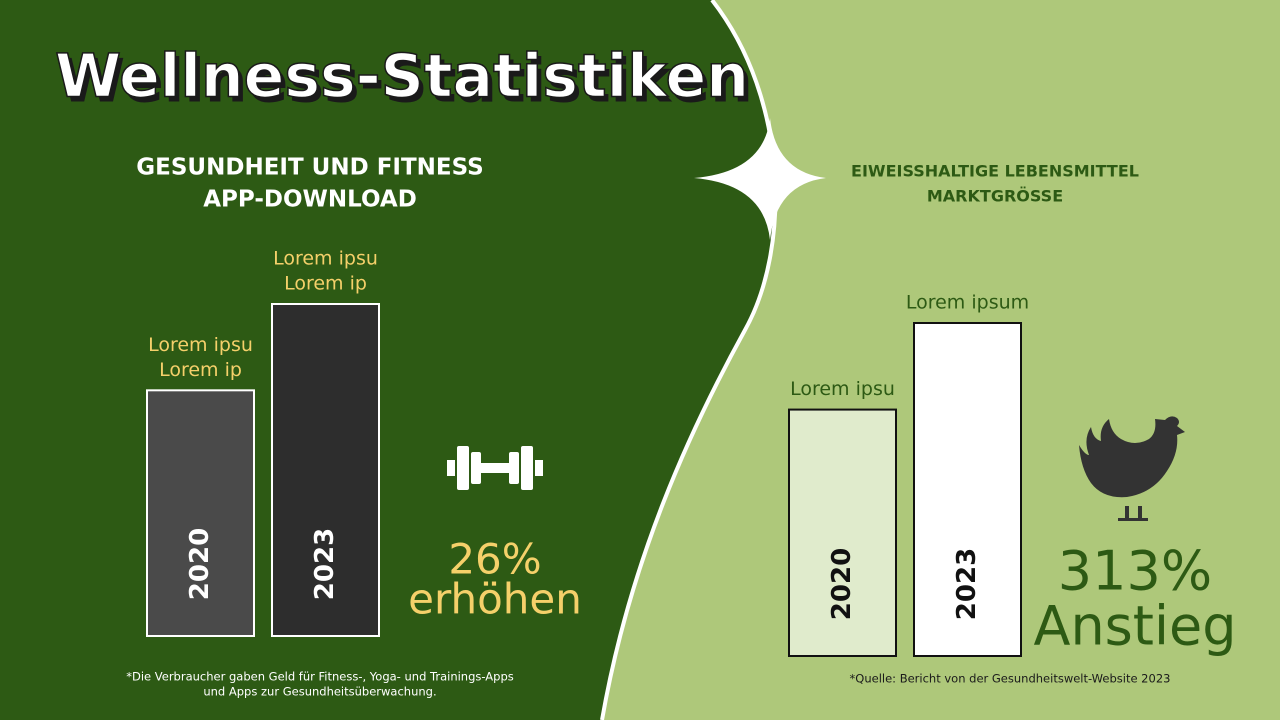 This screenshot has width=1280, height=720. What do you see at coordinates (689, 360) in the screenshot?
I see `divider` at bounding box center [689, 360].